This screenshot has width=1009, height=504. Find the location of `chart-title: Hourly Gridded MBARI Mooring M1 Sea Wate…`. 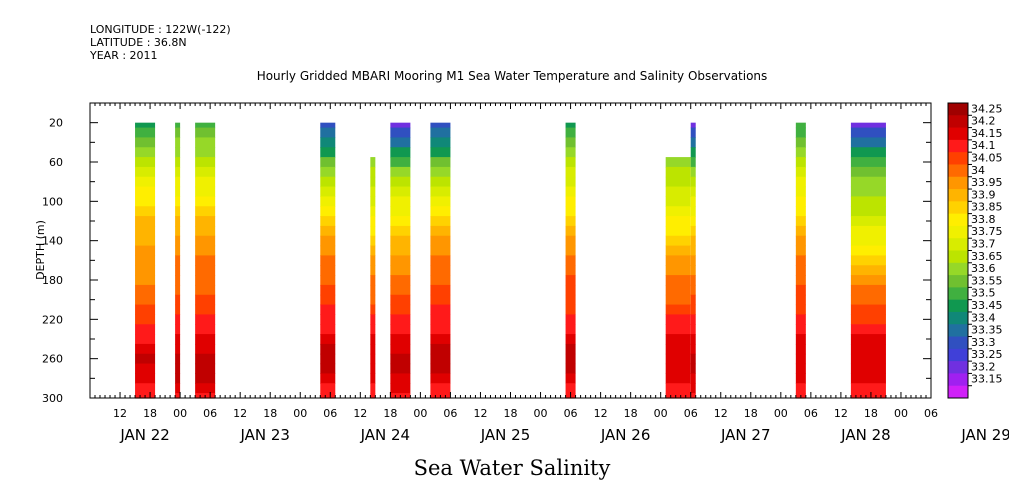

chart-title: Hourly Gridded MBARI Mooring M1 Sea Wate… is located at coordinates (512, 76).